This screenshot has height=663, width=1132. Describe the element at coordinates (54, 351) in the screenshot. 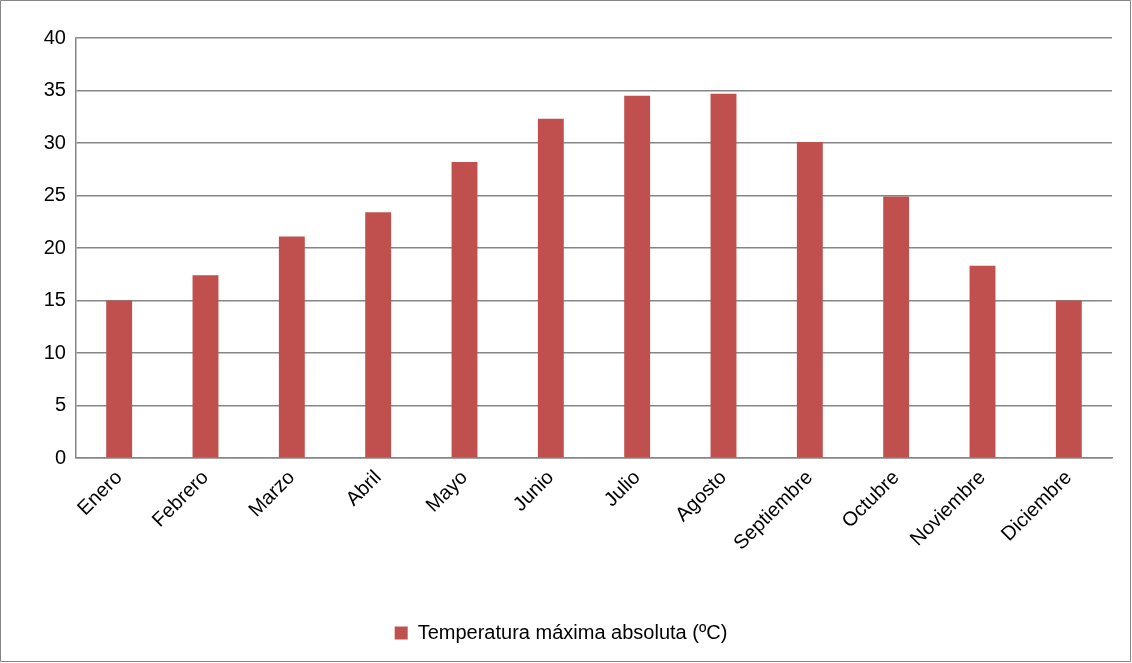

I see `y-tick-label: 10` at that location.